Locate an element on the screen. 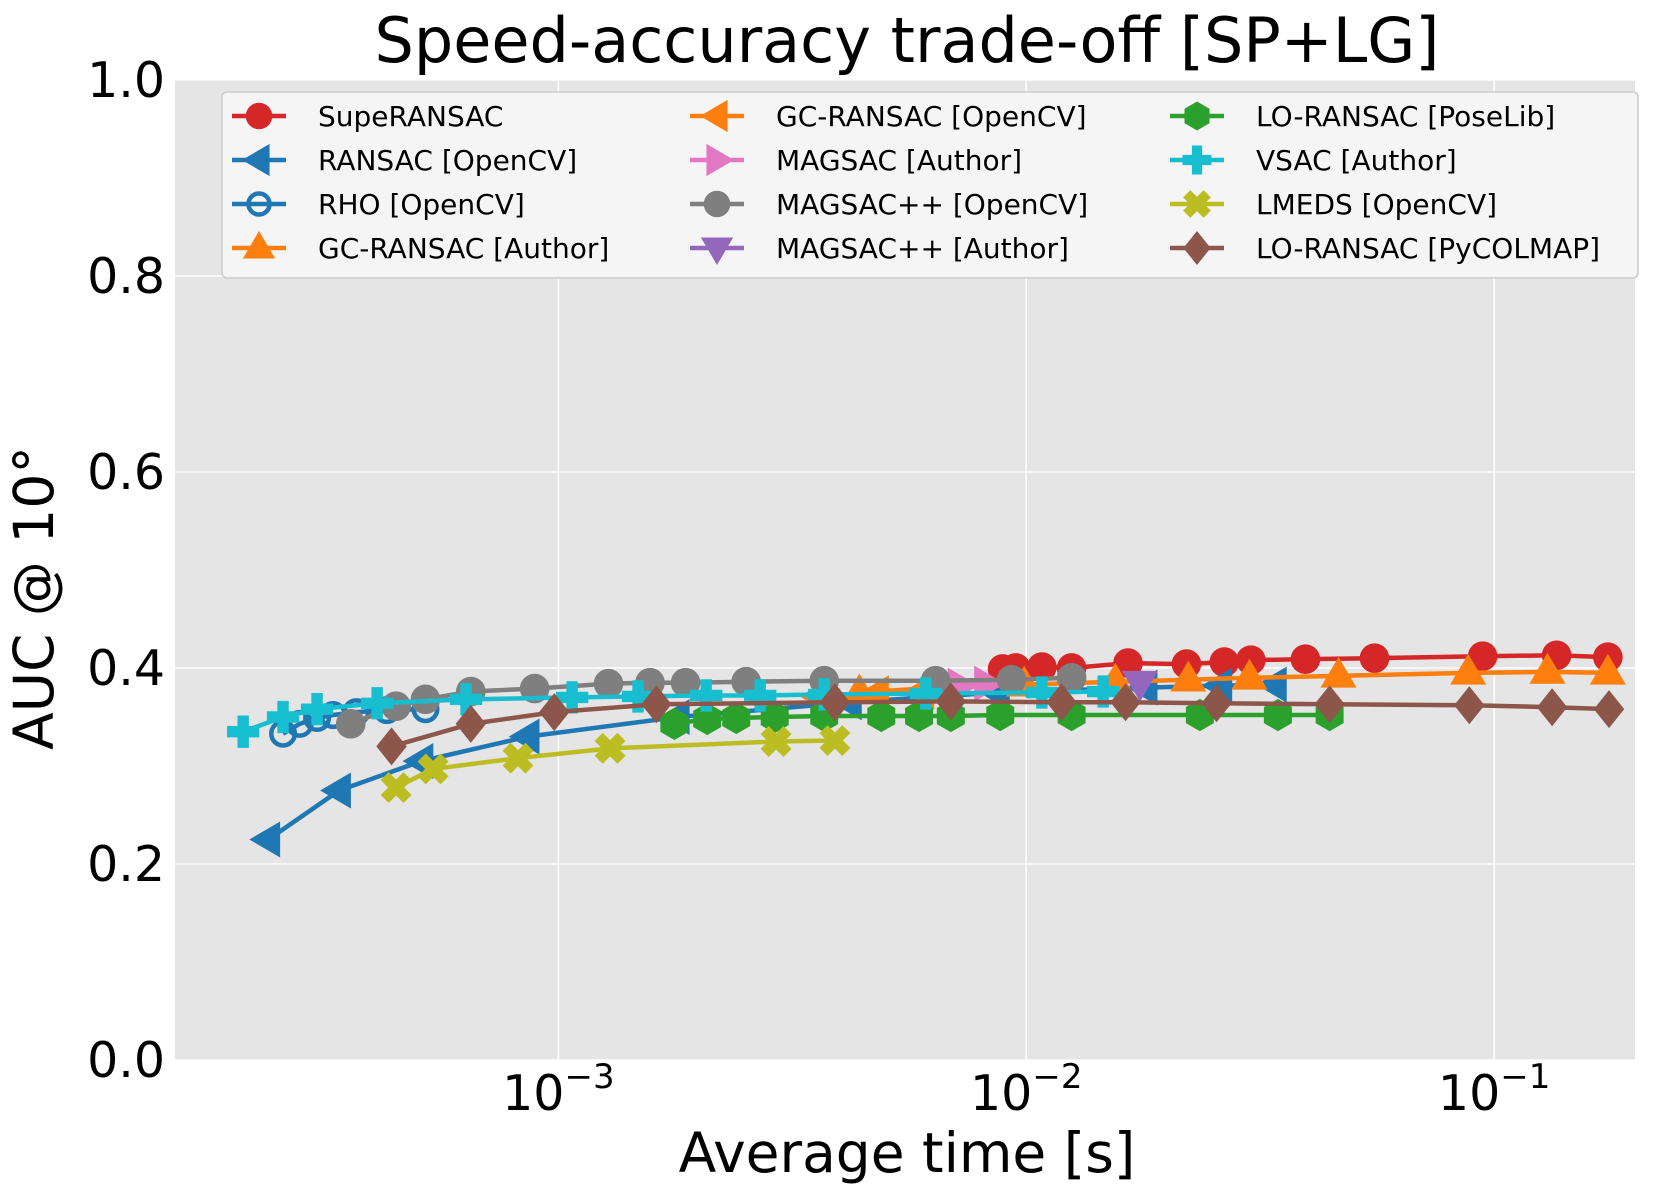  legend-entry: RHO [OpenCV] is located at coordinates (378, 204).